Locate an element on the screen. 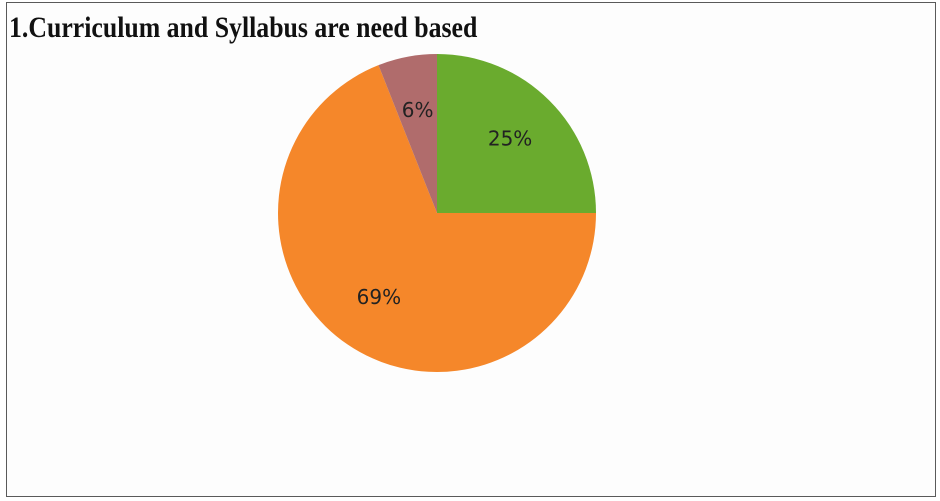 The image size is (940, 501). slice-label-2: 69% is located at coordinates (379, 297).